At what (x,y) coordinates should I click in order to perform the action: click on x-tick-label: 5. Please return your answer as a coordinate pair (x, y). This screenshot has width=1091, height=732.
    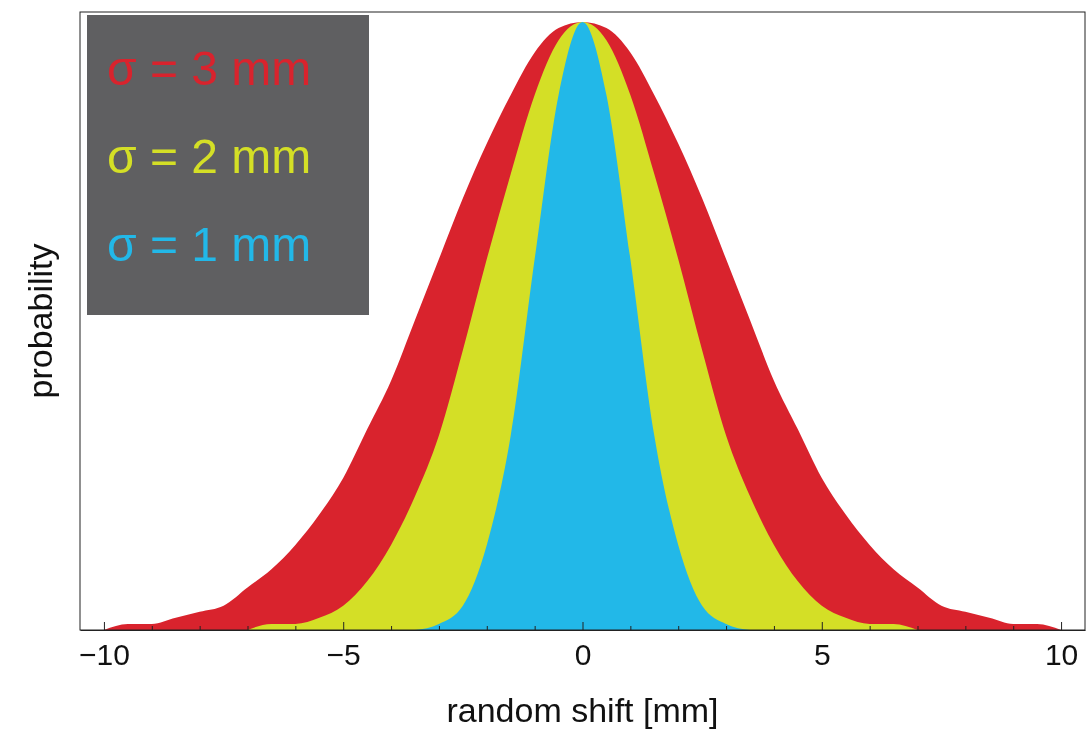
    Looking at the image, I should click on (822, 655).